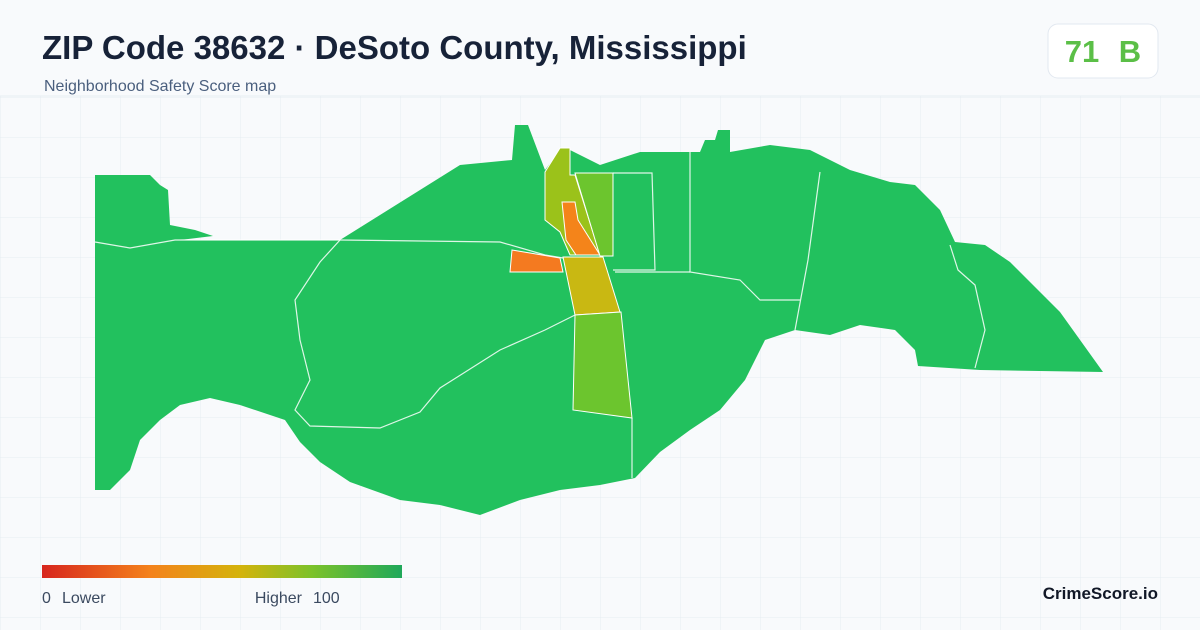  Describe the element at coordinates (1100, 593) in the screenshot. I see `brand: CrimeScore.io` at that location.